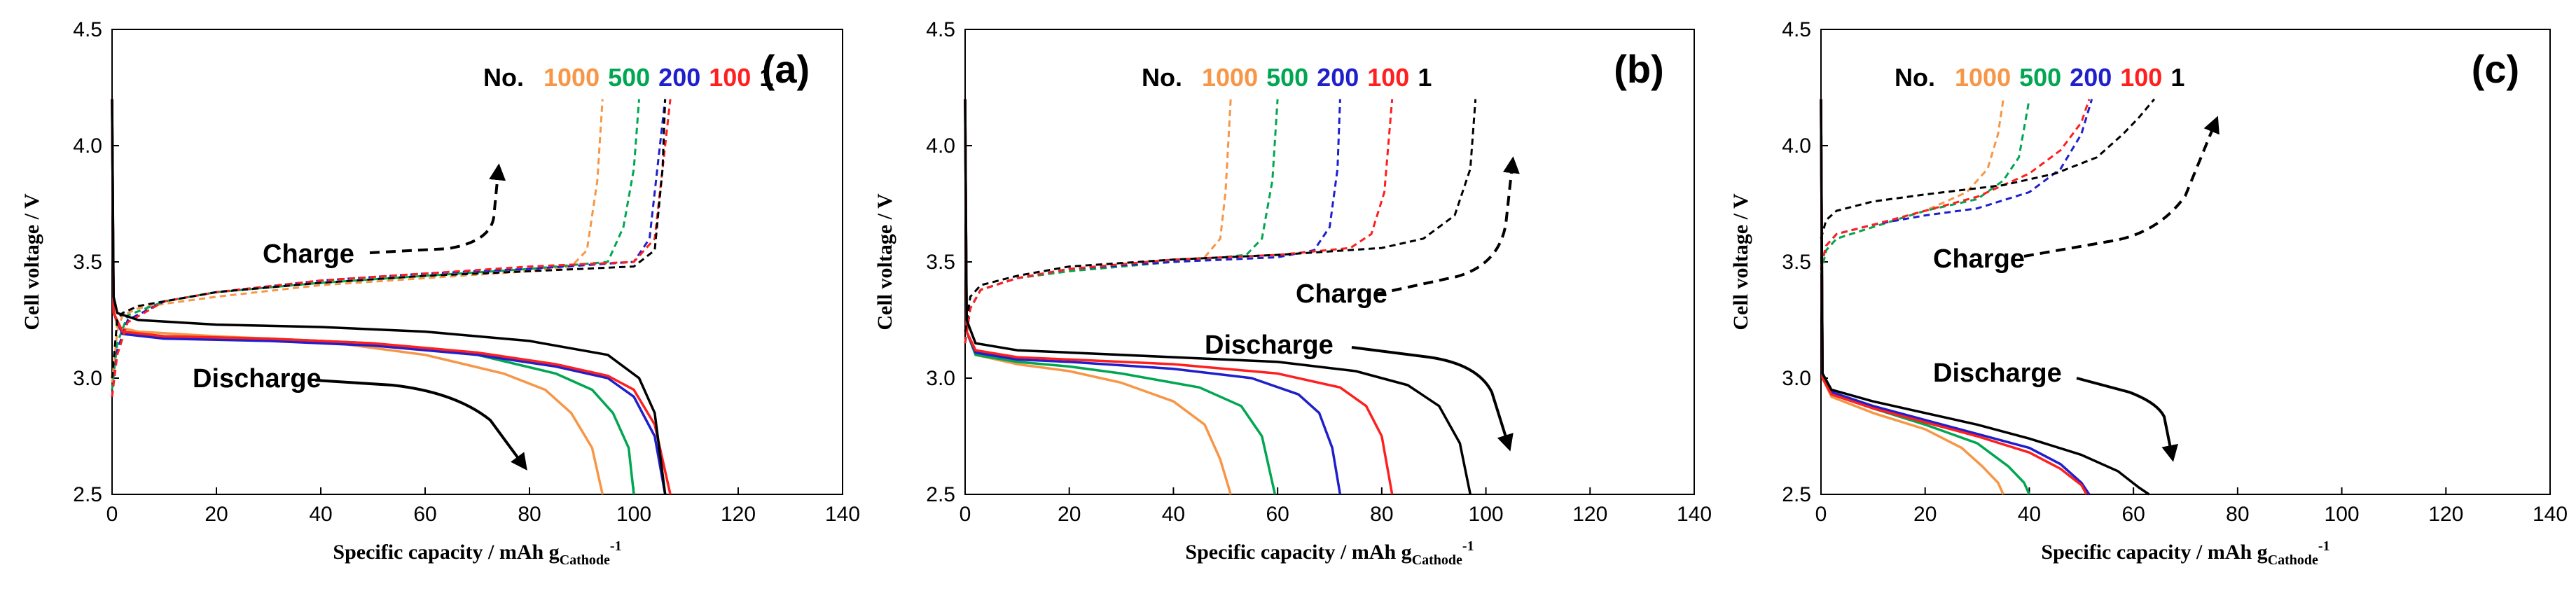 The image size is (2576, 598). Describe the element at coordinates (1639, 69) in the screenshot. I see `panel-label: (b)` at that location.